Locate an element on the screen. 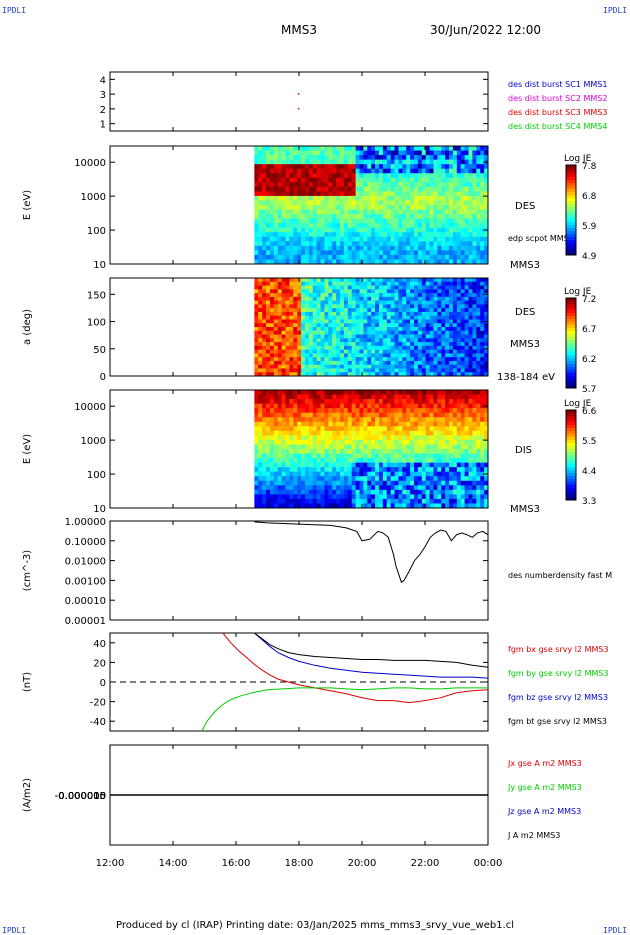 The width and height of the screenshot is (630, 935). des-pitch-bottom-label: 138-184 eV is located at coordinates (526, 377).